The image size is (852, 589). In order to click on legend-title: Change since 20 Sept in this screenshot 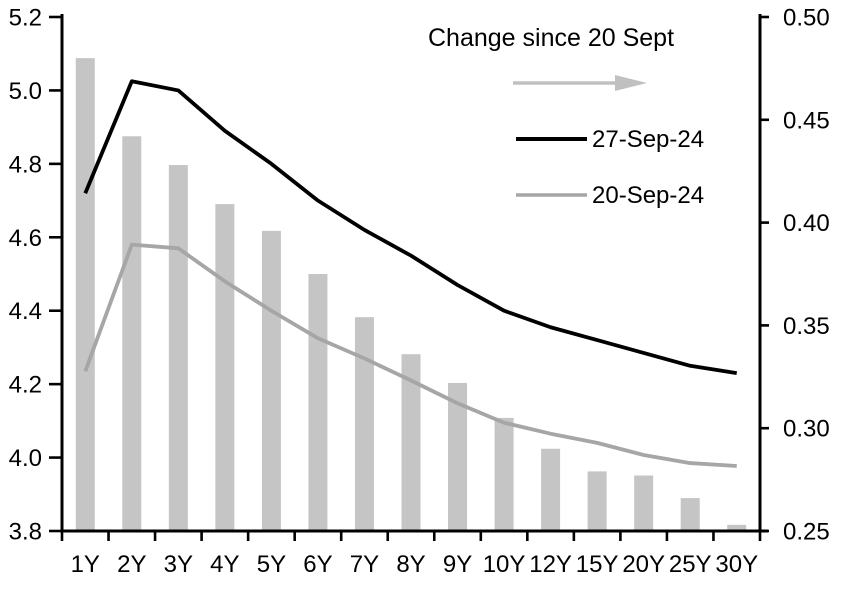, I will do `click(551, 38)`.